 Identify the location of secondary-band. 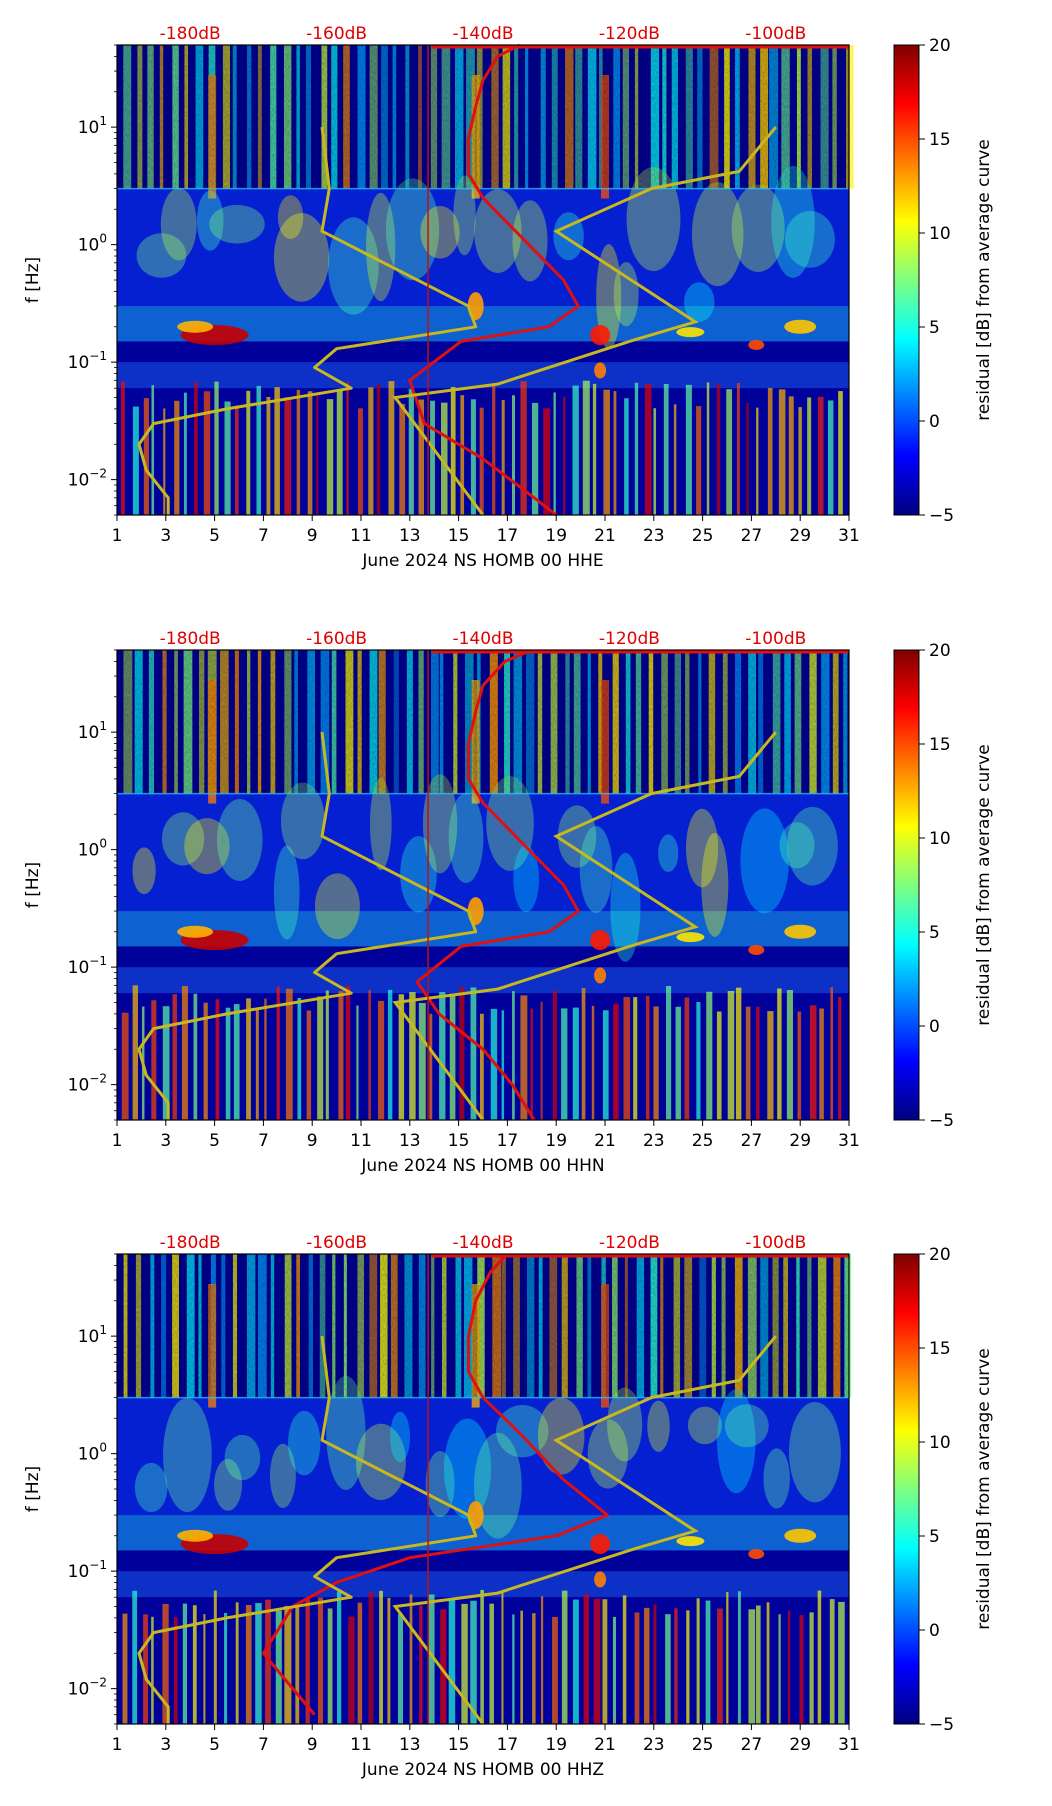
(483, 375).